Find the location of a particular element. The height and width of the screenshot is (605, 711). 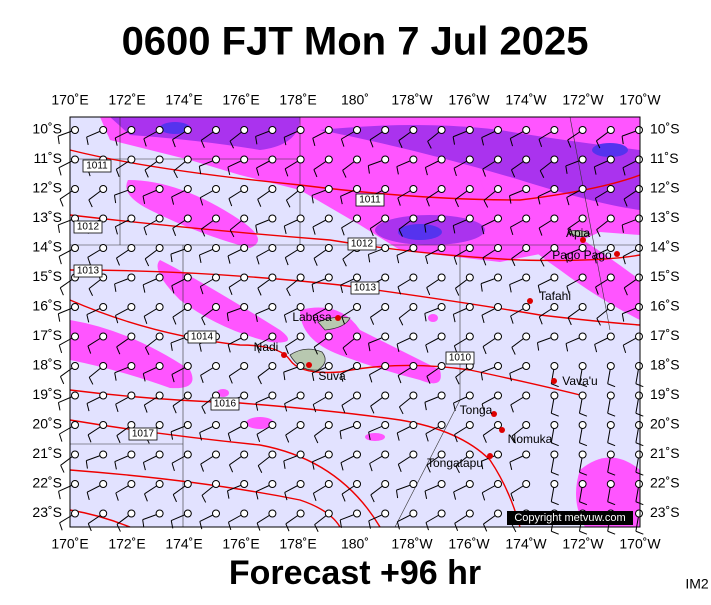

lon-label-top: 176˚W is located at coordinates (469, 100).